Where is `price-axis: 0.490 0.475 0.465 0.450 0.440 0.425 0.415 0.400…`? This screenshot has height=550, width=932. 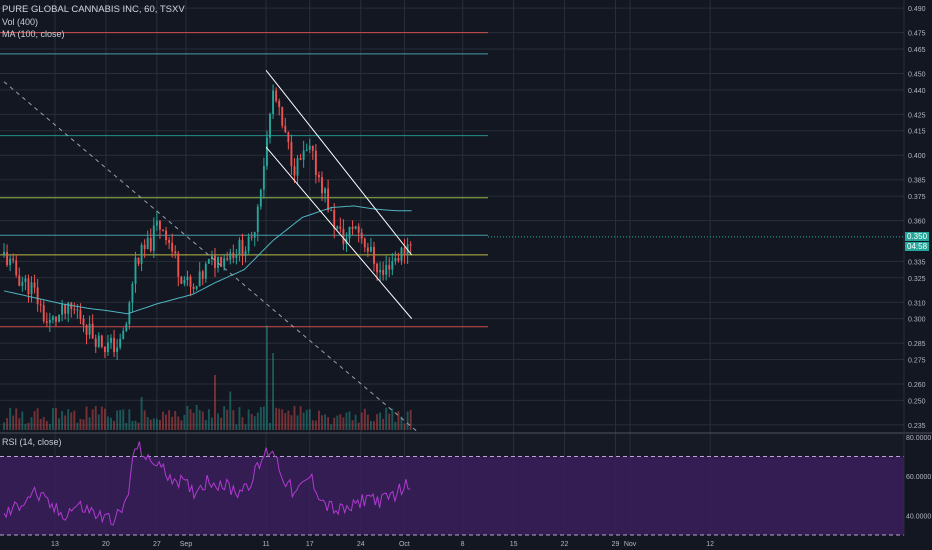 price-axis: 0.490 0.475 0.465 0.450 0.440 0.425 0.415 0.400… is located at coordinates (917, 218).